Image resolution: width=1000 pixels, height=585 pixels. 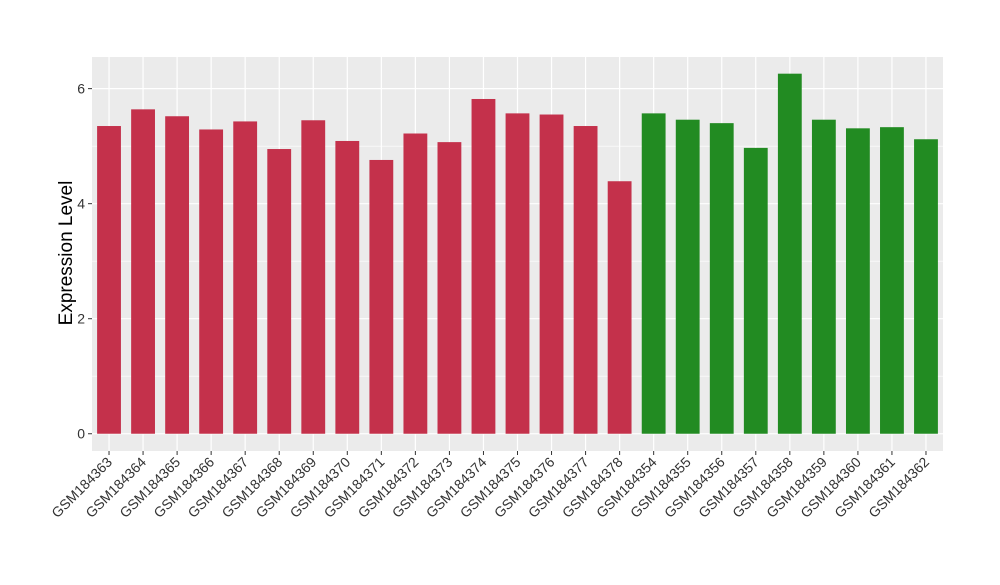 What do you see at coordinates (551, 274) in the screenshot?
I see `bar-GSM184376` at bounding box center [551, 274].